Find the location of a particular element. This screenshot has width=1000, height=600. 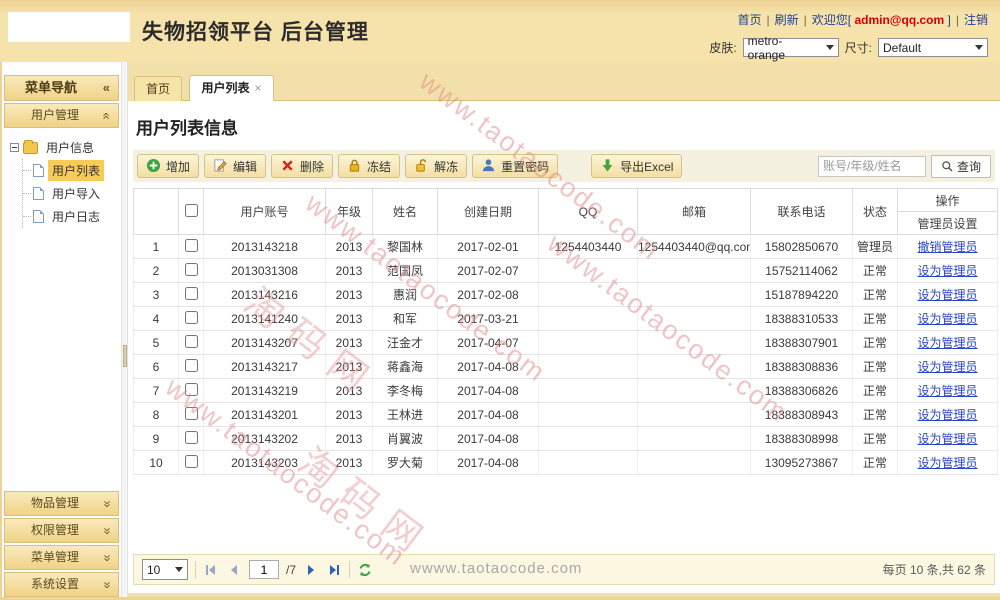

reset-password-icon is located at coordinates (489, 166).